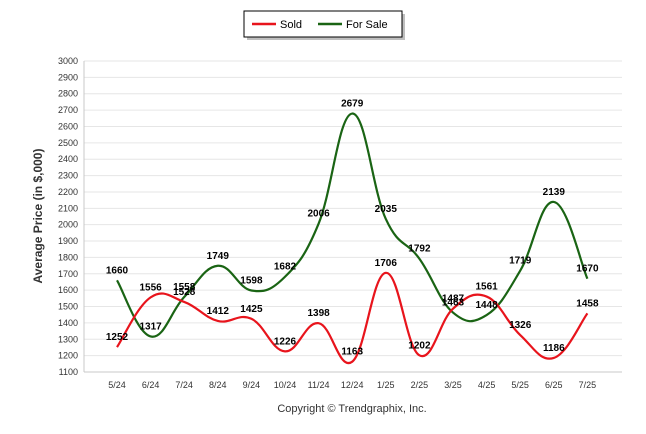 This screenshot has height=434, width=646. I want to click on x-tick-label: 12/24, so click(352, 385).